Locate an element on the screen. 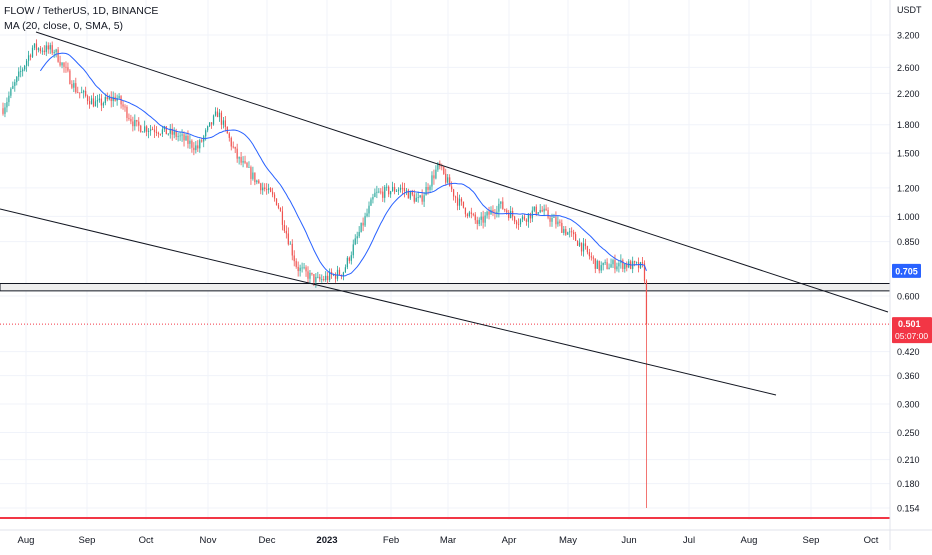  y-tick-label: 3.200 is located at coordinates (908, 36).